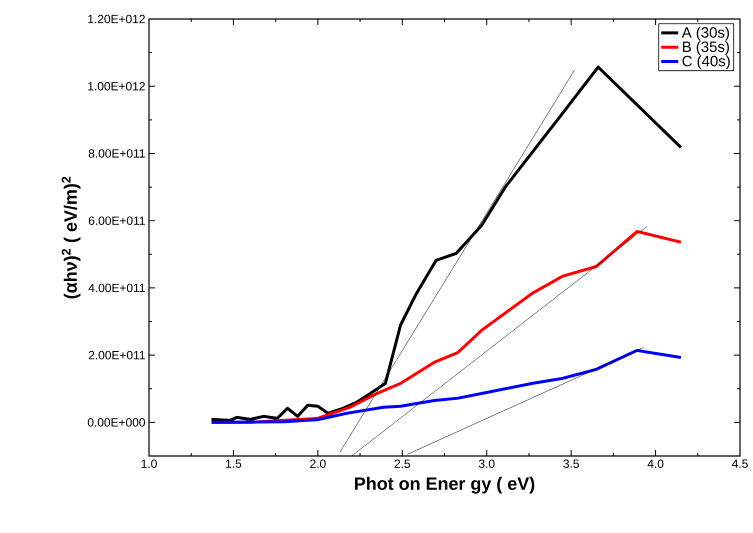 This screenshot has height=533, width=753. Describe the element at coordinates (116, 355) in the screenshot. I see `y-tick-label: 2.00E+011` at that location.